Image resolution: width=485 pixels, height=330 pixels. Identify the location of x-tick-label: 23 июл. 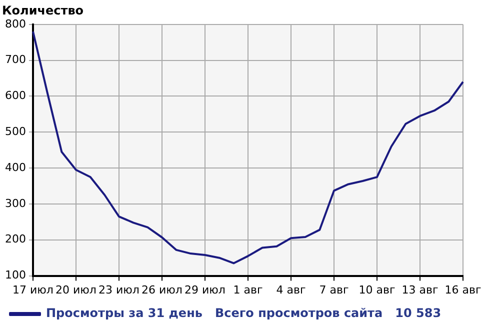
(119, 289).